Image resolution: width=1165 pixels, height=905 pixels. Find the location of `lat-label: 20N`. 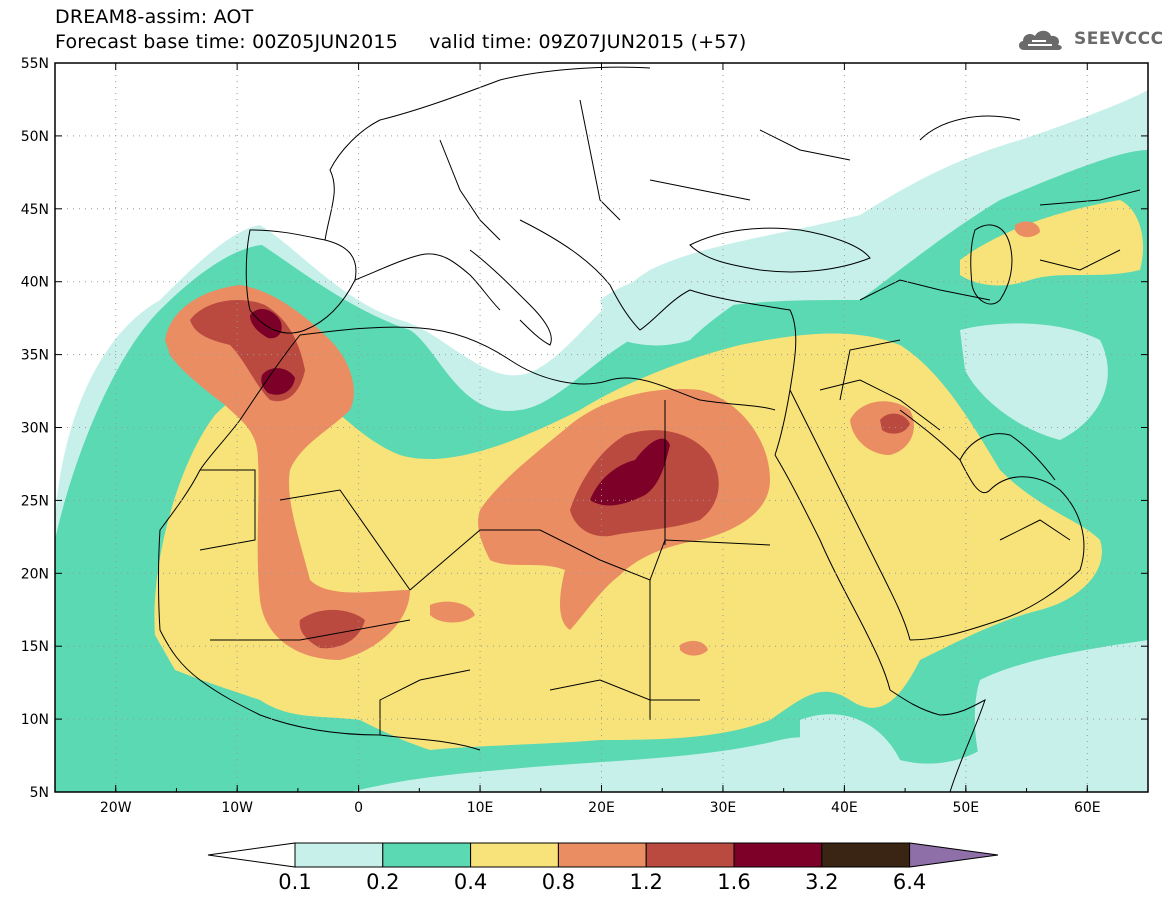

lat-label: 20N is located at coordinates (35, 574).